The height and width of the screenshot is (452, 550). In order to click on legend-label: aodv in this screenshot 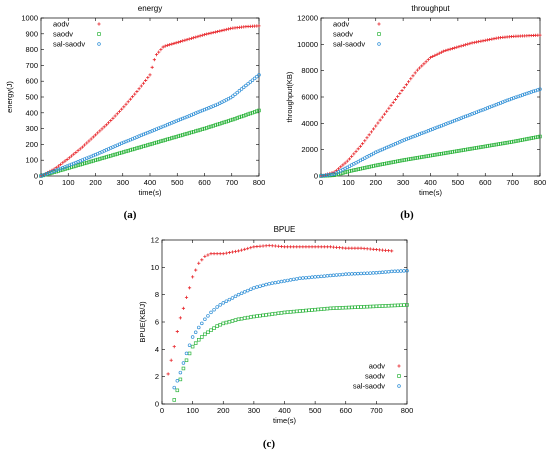, I will do `click(341, 24)`.